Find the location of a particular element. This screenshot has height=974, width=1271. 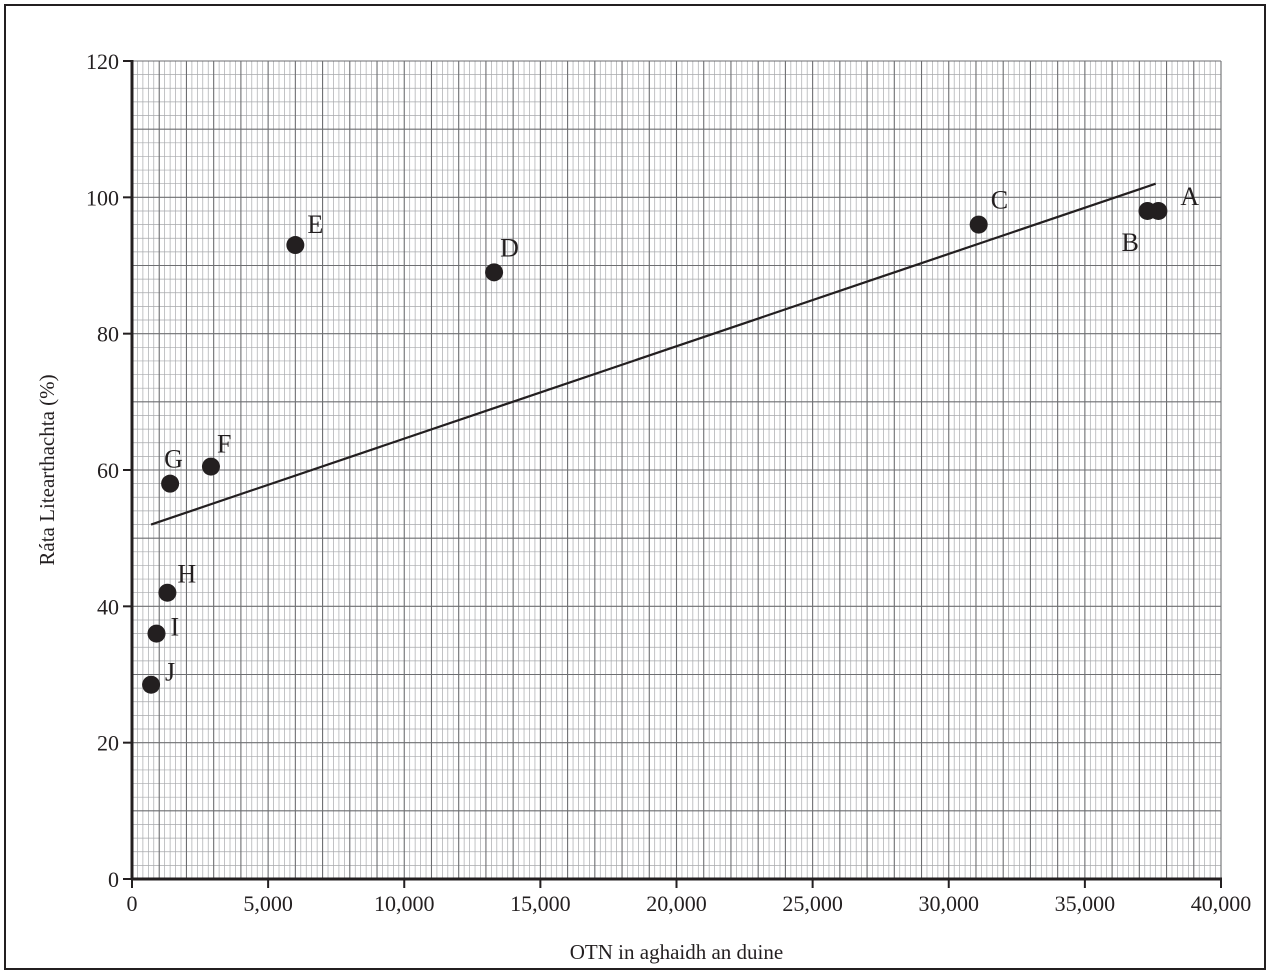

point-g is located at coordinates (170, 483).